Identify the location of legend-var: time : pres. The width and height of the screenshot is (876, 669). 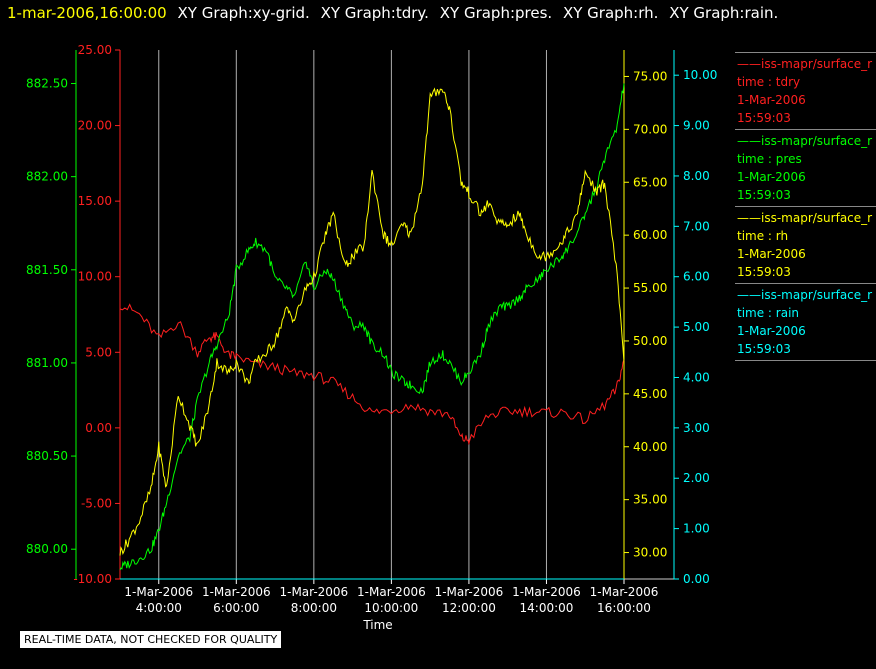
(769, 159).